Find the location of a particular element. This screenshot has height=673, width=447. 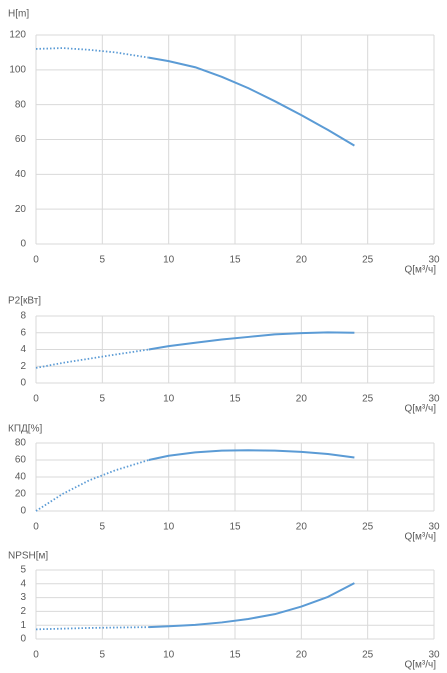

y-tick-label: 3 is located at coordinates (23, 597).